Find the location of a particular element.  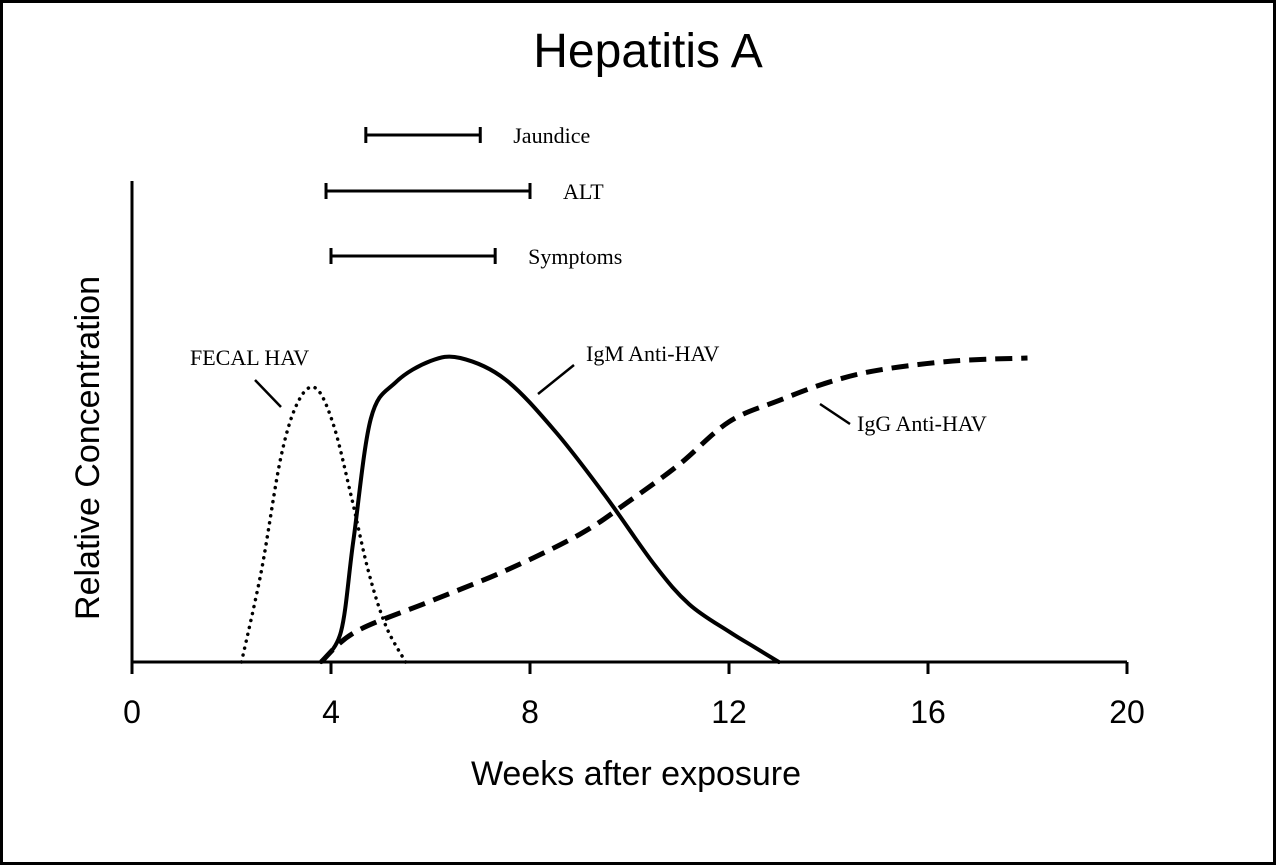

series-label: IgM Anti-HAV is located at coordinates (653, 353).